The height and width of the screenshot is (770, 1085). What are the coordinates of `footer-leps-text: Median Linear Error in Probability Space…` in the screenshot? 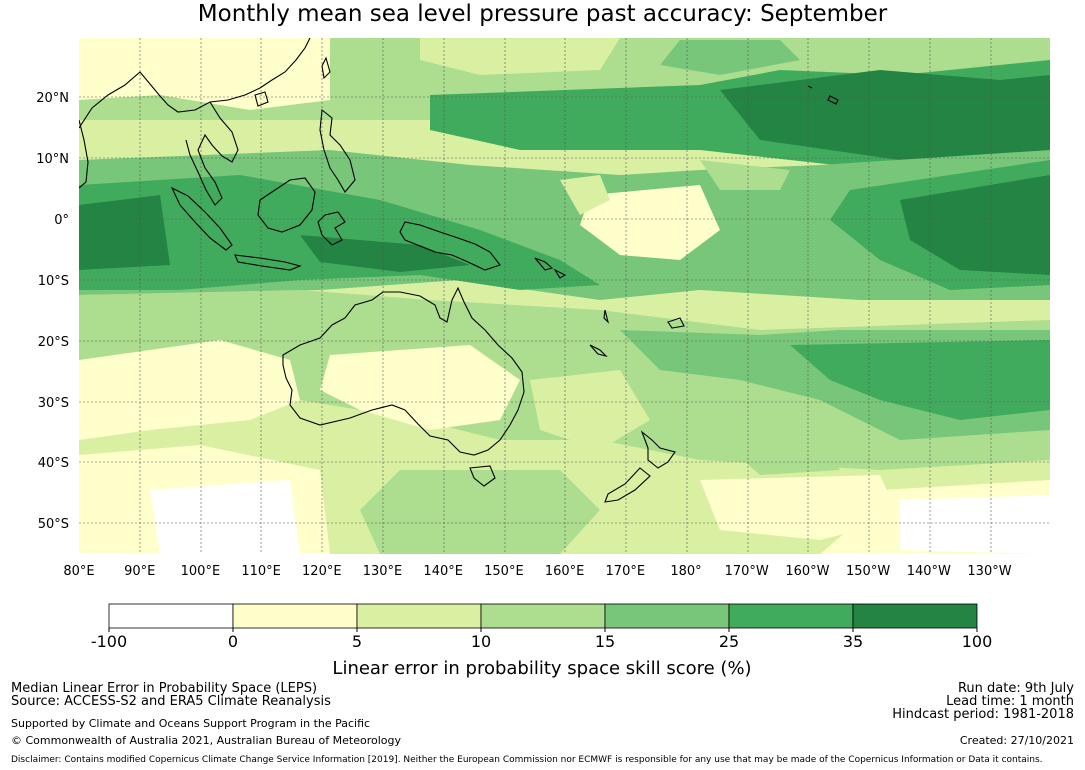 It's located at (164, 688).